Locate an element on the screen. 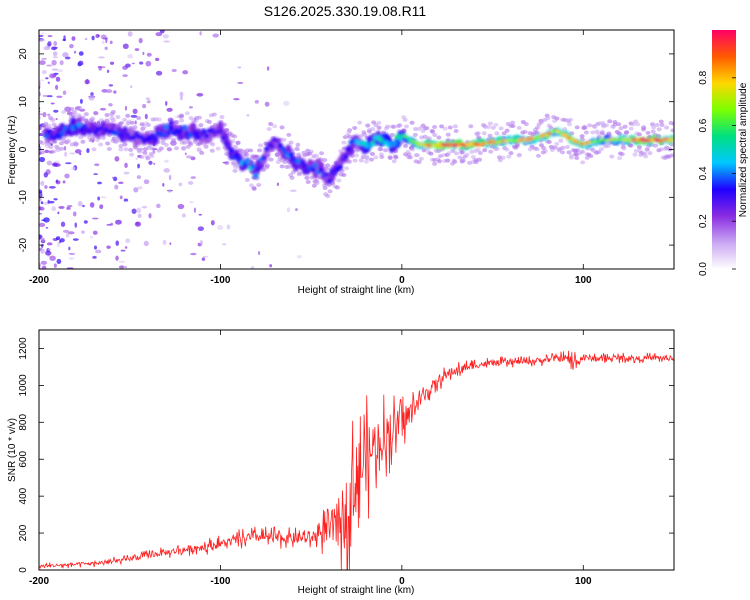 The height and width of the screenshot is (600, 750). heatmap-ridge is located at coordinates (358, 151).